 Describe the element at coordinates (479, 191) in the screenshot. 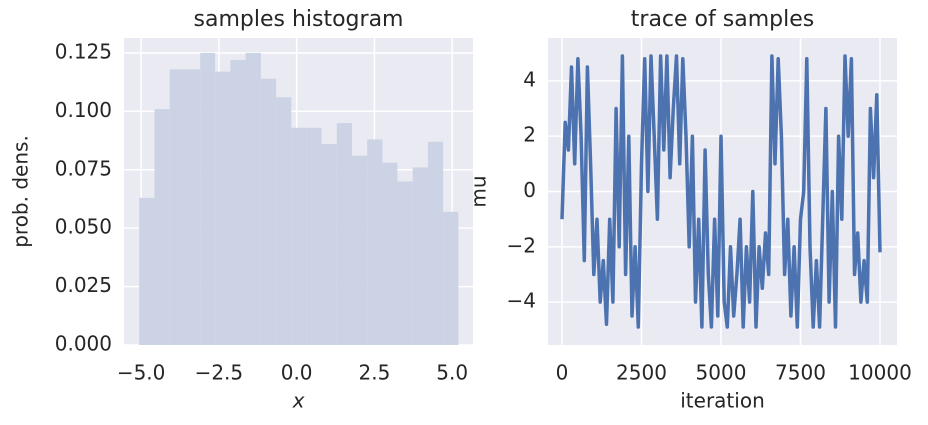

I see `y-axis-label: mu` at that location.